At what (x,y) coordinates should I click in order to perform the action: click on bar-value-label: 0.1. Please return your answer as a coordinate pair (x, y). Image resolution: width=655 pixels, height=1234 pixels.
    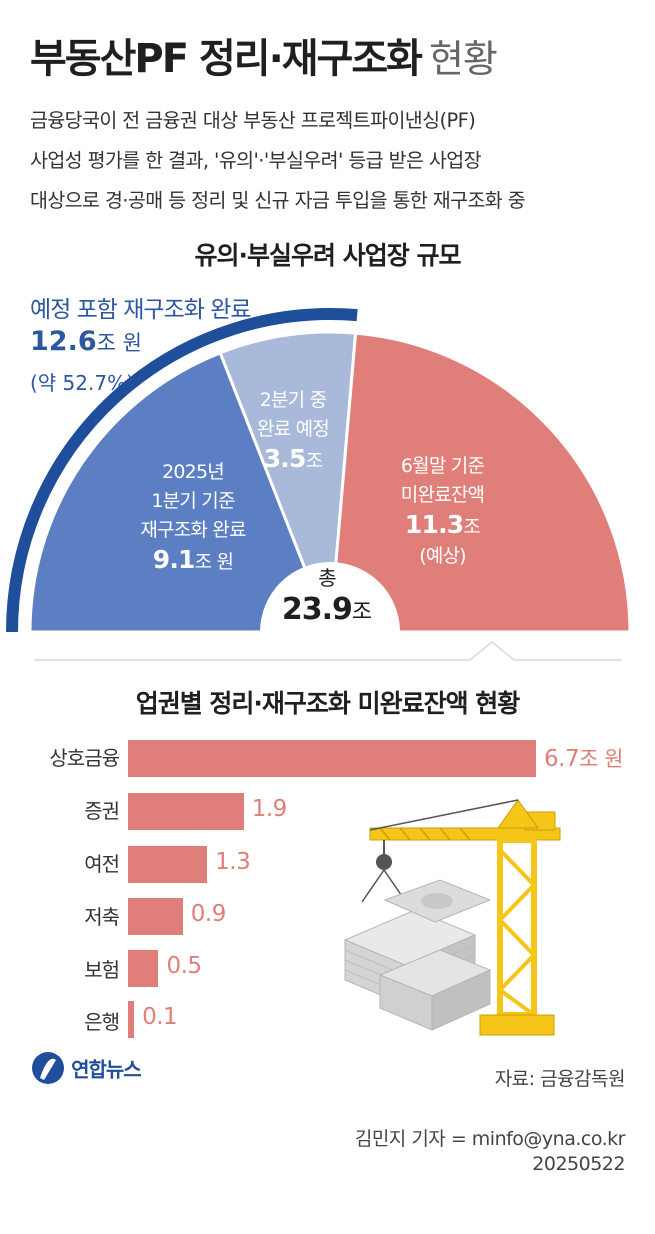
    Looking at the image, I should click on (160, 1017).